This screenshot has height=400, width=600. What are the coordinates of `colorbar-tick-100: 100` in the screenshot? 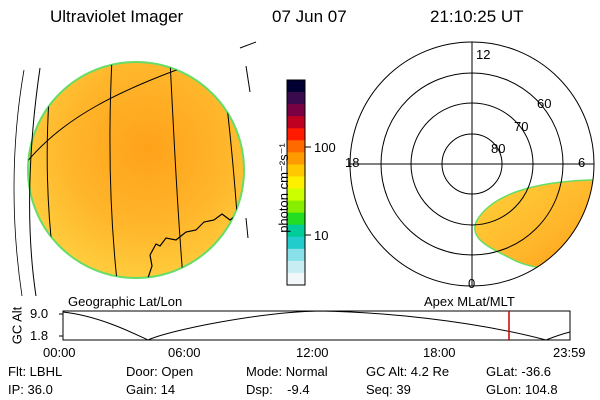 It's located at (325, 147).